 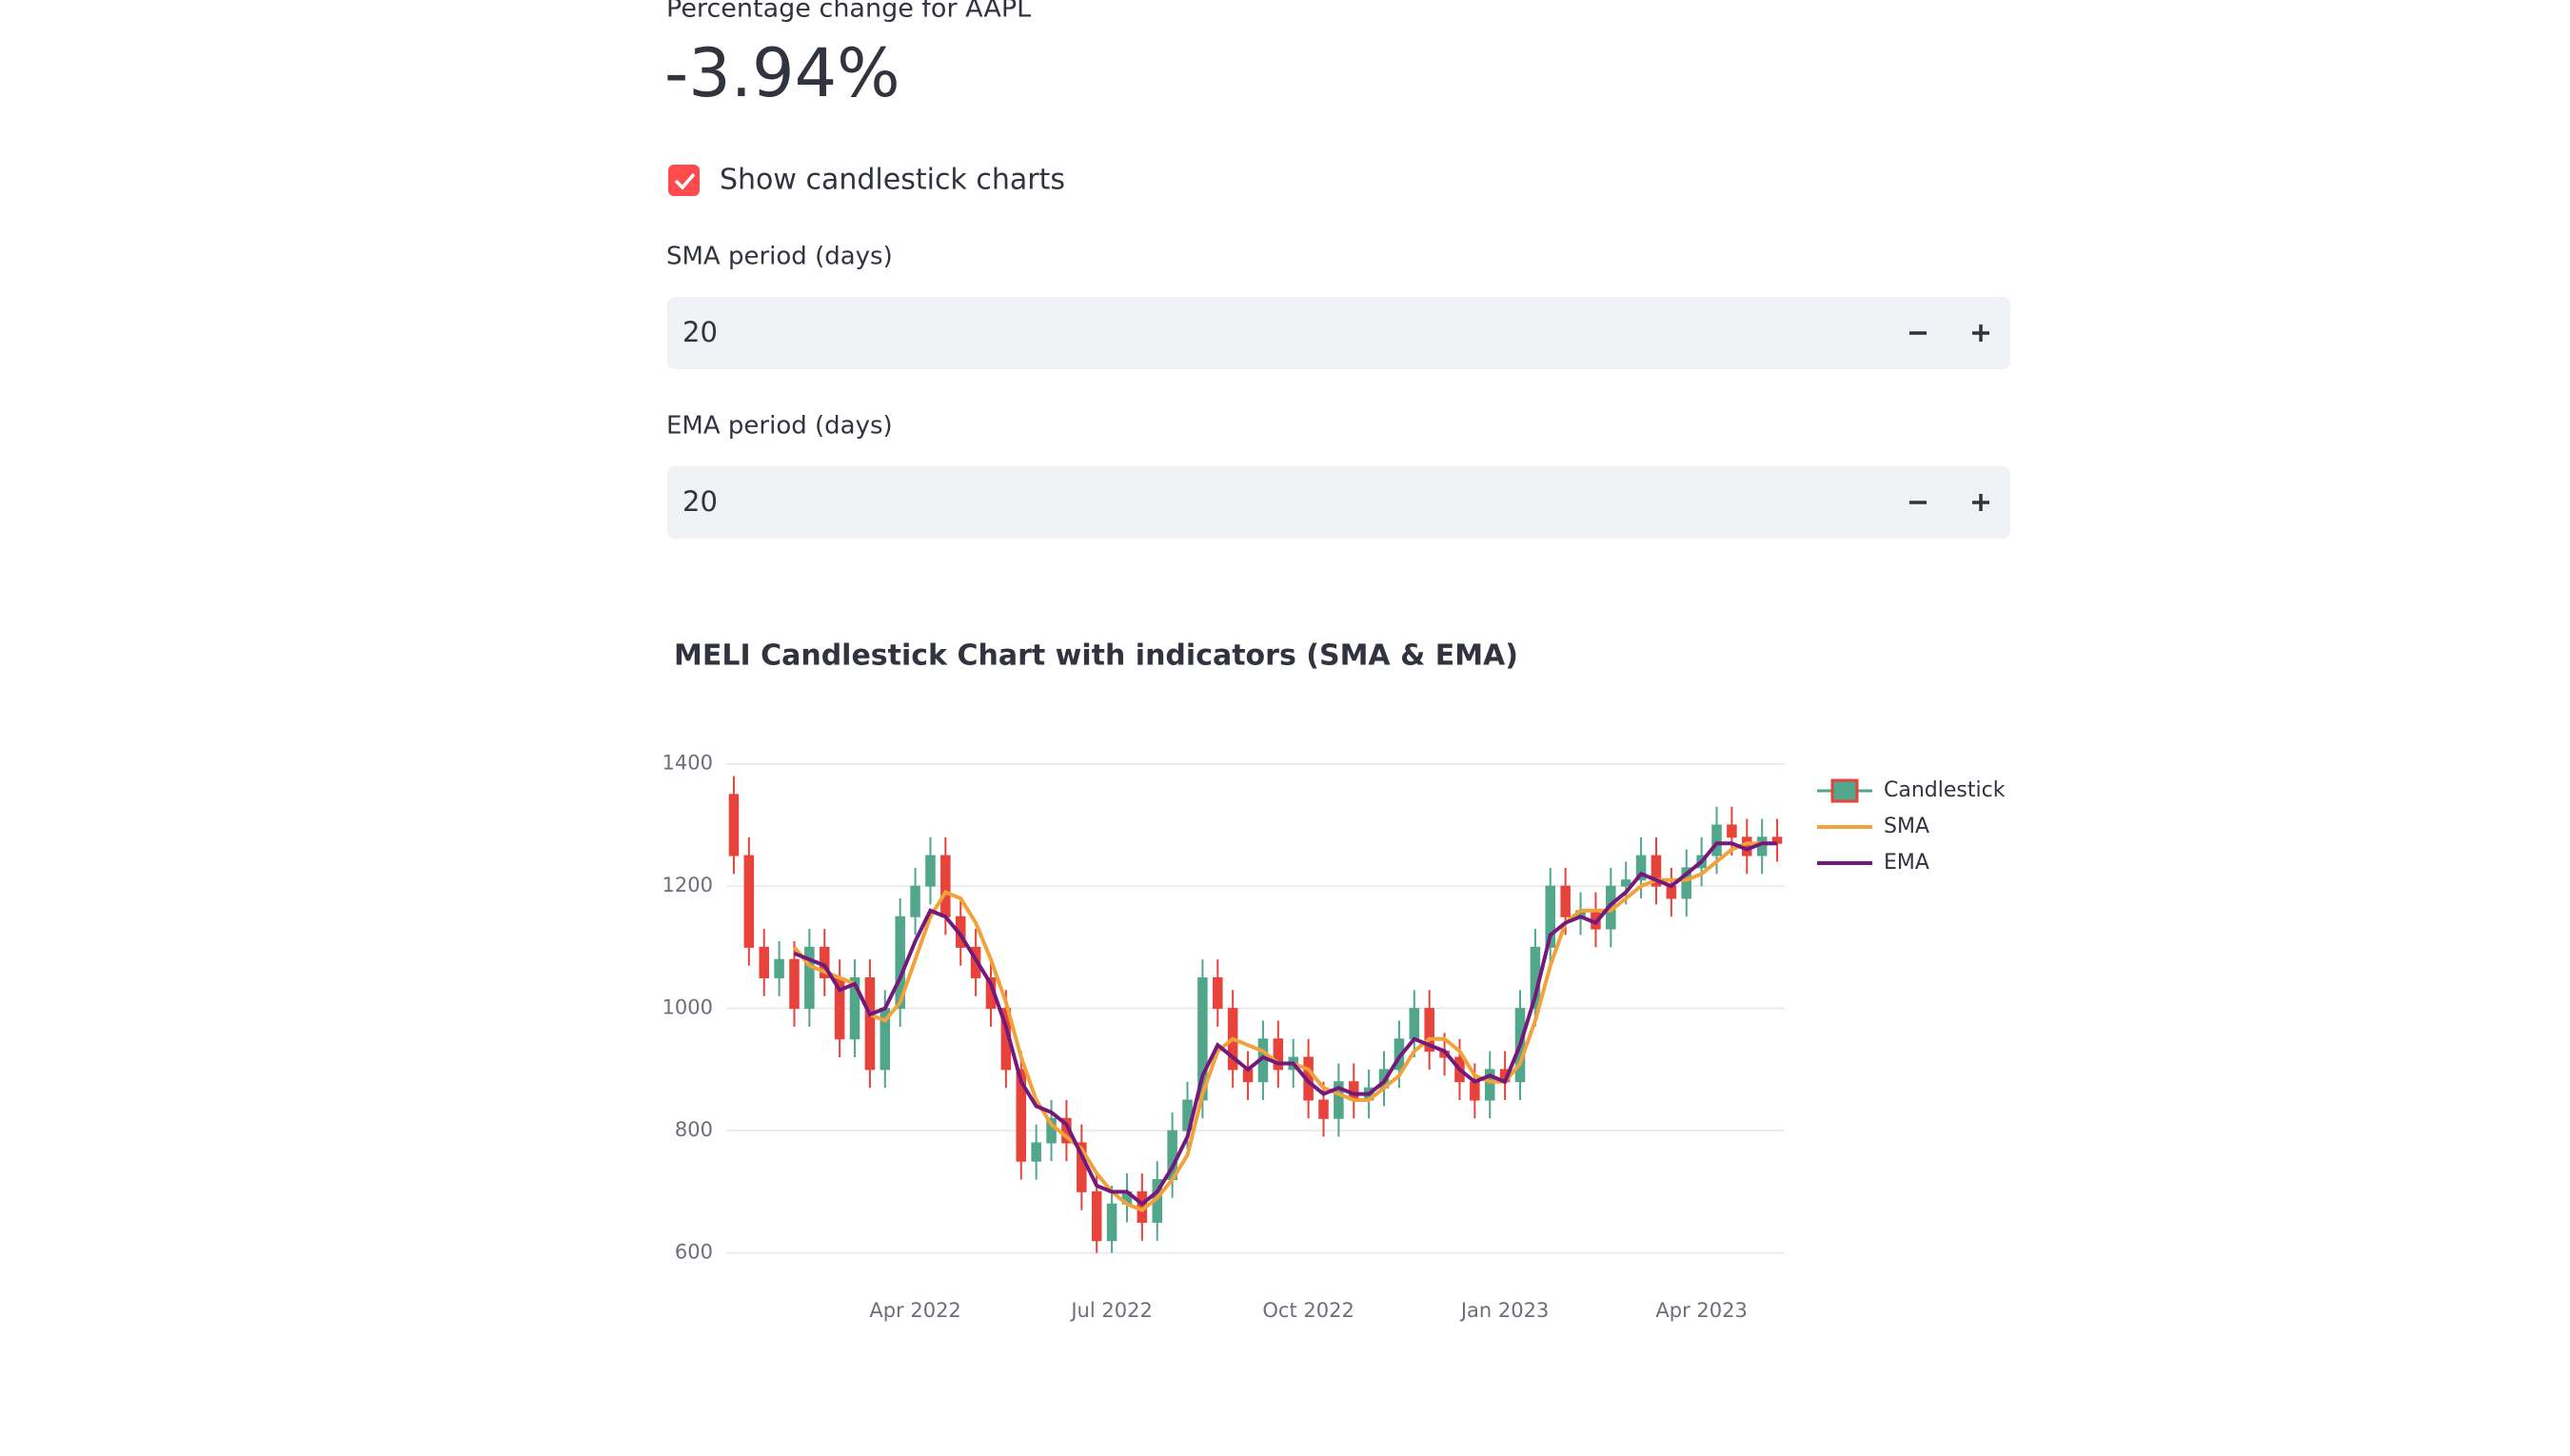 I want to click on x-tick-label: Jul 2022, so click(x=1111, y=1310).